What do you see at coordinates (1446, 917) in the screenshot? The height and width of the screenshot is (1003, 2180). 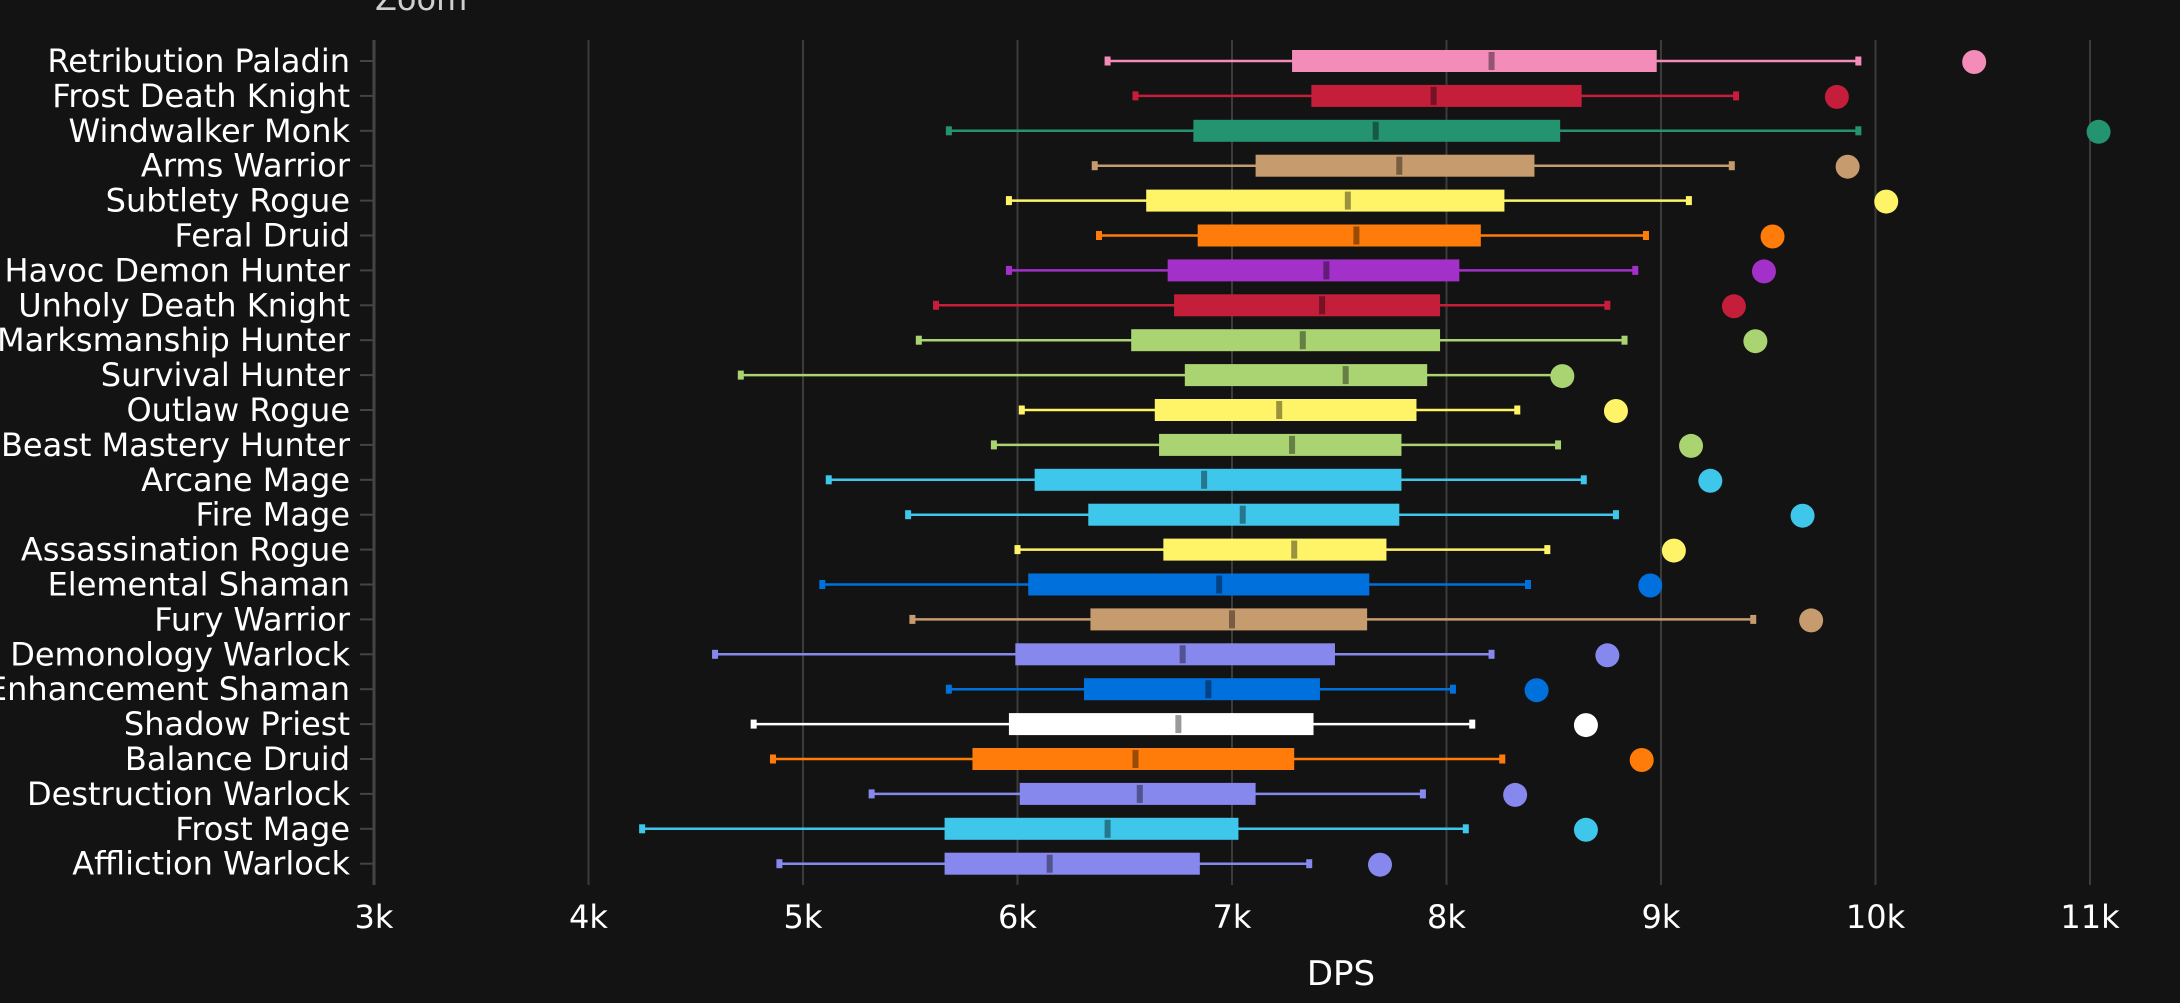 I see `x-tick-label: 8k` at bounding box center [1446, 917].